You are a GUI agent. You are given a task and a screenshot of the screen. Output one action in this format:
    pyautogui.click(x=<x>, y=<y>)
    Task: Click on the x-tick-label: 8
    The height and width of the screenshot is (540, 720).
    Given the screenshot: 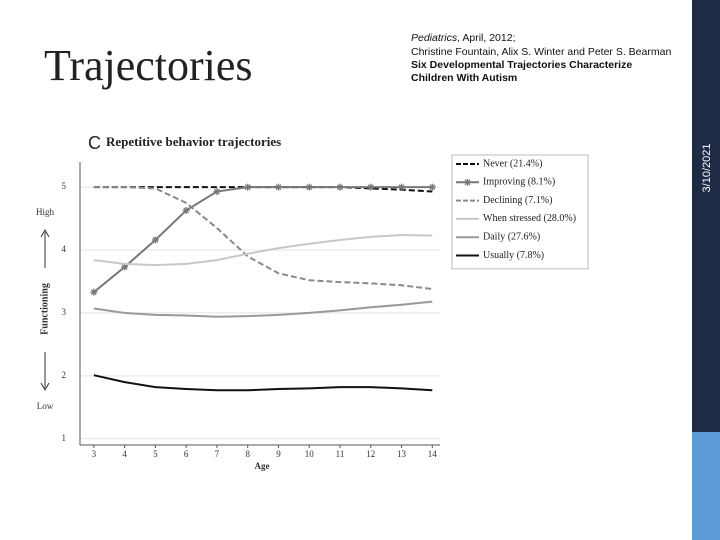 What is the action you would take?
    pyautogui.click(x=247, y=454)
    